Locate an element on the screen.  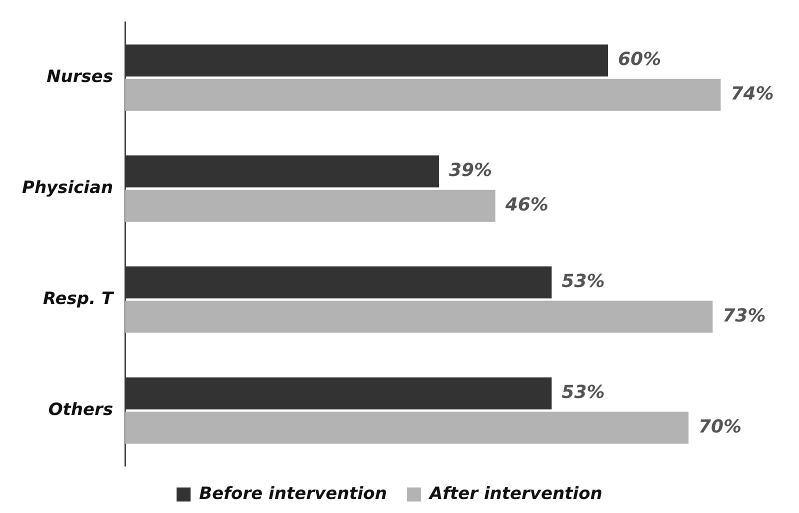
y-tick-label: Others is located at coordinates (81, 410).